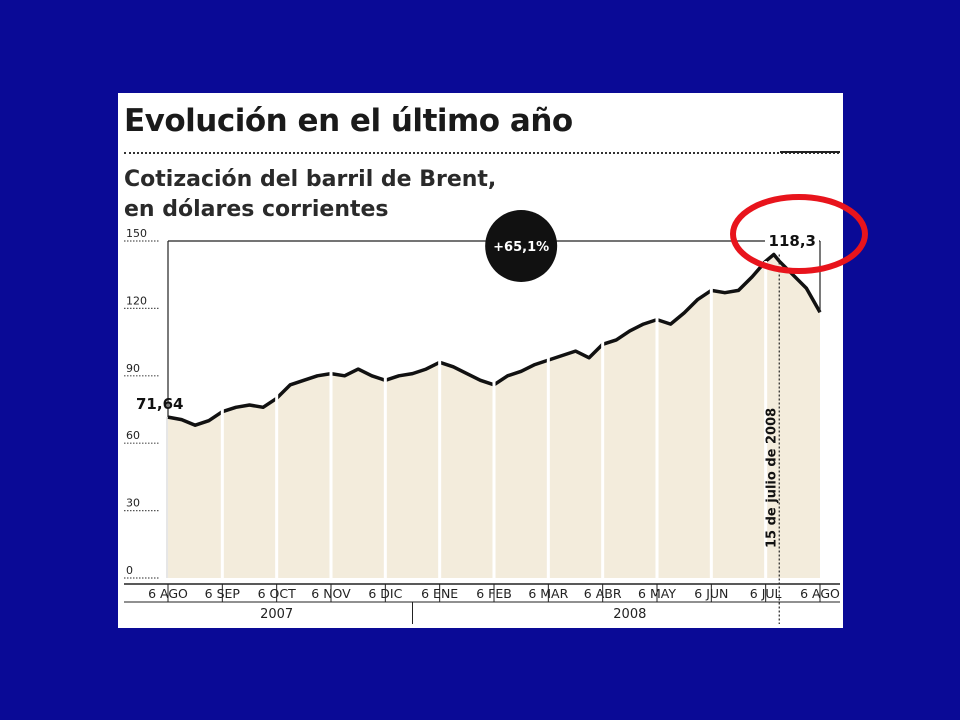  What do you see at coordinates (136, 233) in the screenshot?
I see `y-tick-label: 150` at bounding box center [136, 233].